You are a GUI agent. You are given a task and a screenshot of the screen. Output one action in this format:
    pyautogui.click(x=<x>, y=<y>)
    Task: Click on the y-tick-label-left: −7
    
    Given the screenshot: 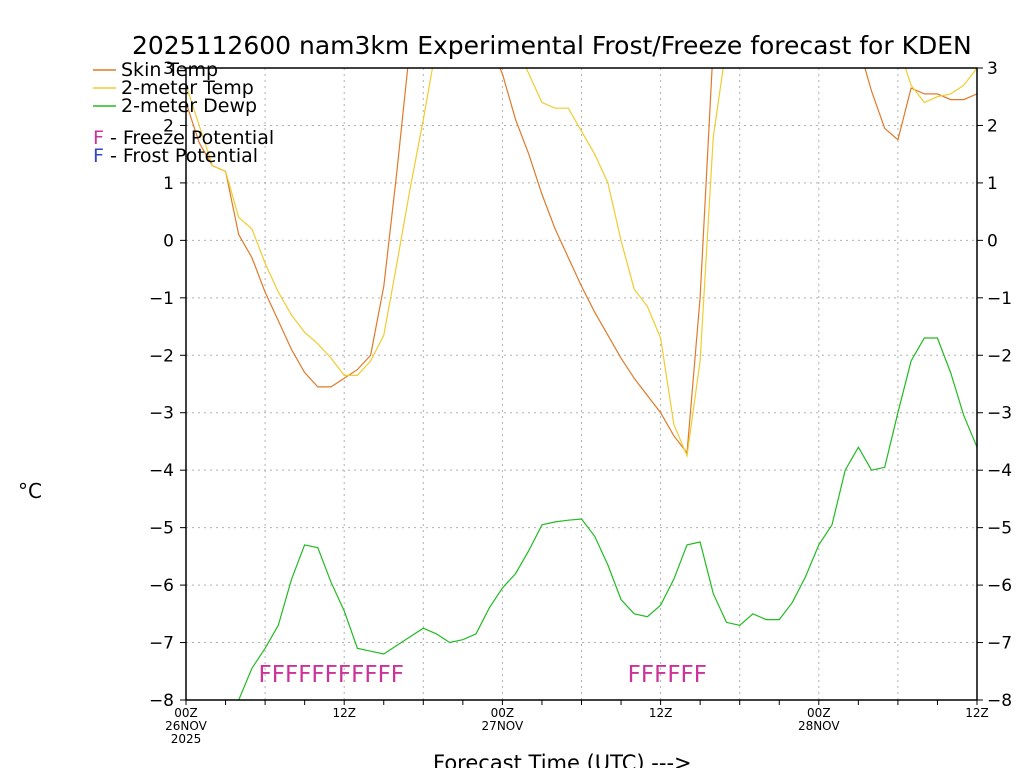 What is the action you would take?
    pyautogui.click(x=161, y=644)
    